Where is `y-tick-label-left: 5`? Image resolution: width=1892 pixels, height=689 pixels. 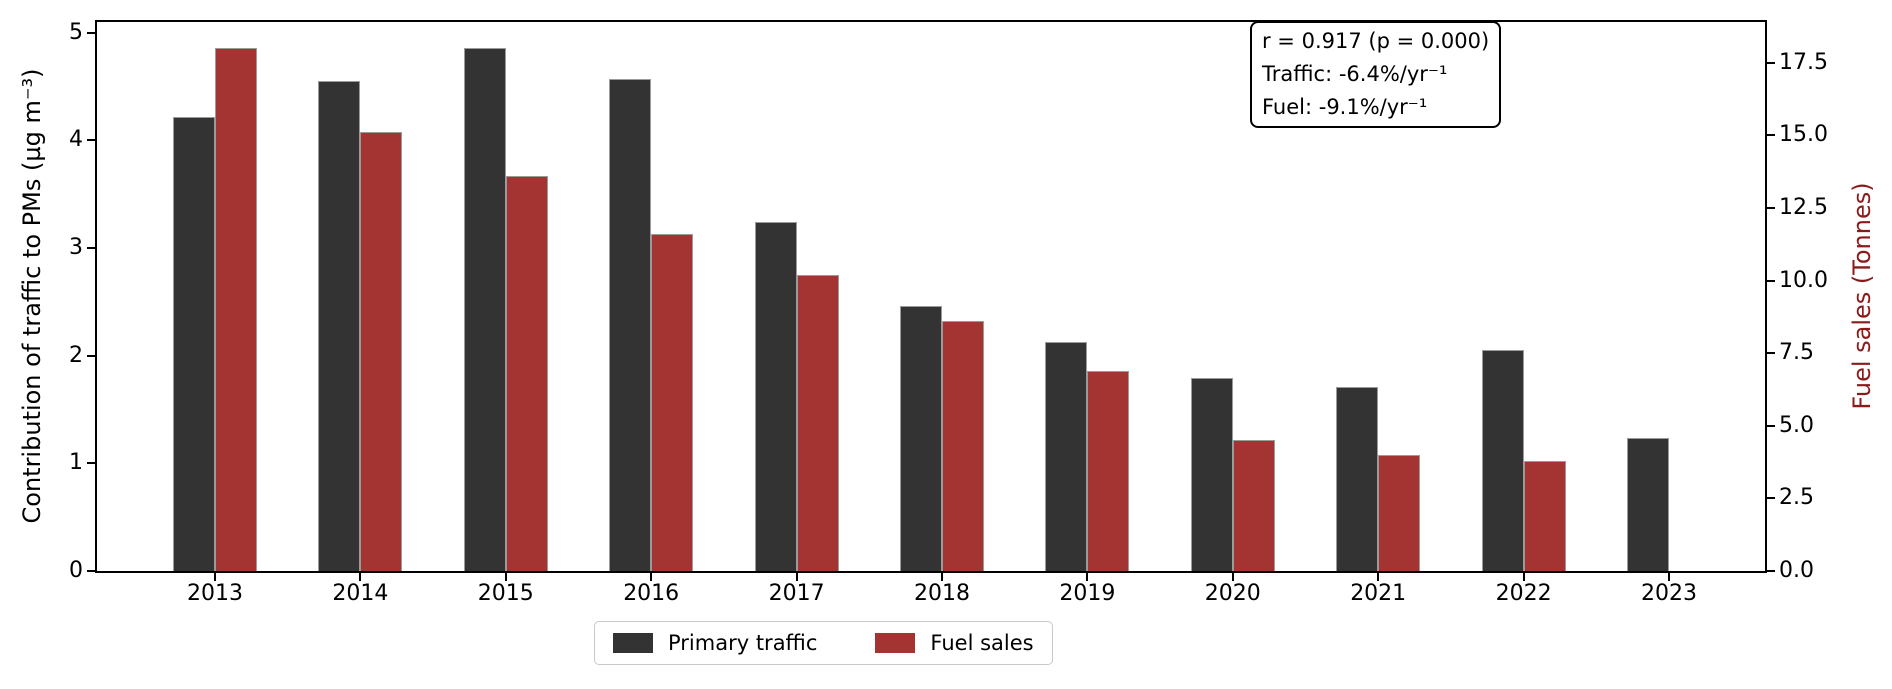 y-tick-label-left: 5 is located at coordinates (76, 32).